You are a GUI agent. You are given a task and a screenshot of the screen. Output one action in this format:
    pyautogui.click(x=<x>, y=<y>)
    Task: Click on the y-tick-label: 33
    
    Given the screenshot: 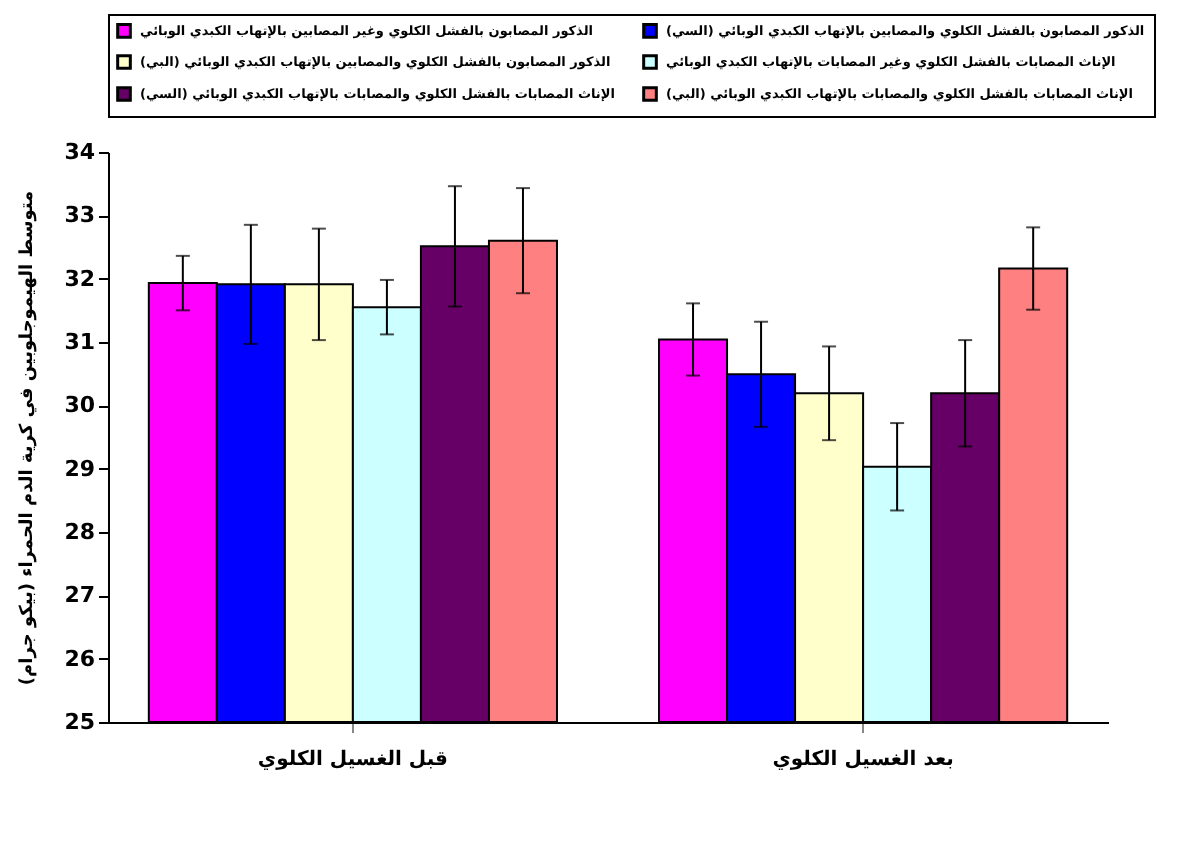 What is the action you would take?
    pyautogui.click(x=79, y=215)
    